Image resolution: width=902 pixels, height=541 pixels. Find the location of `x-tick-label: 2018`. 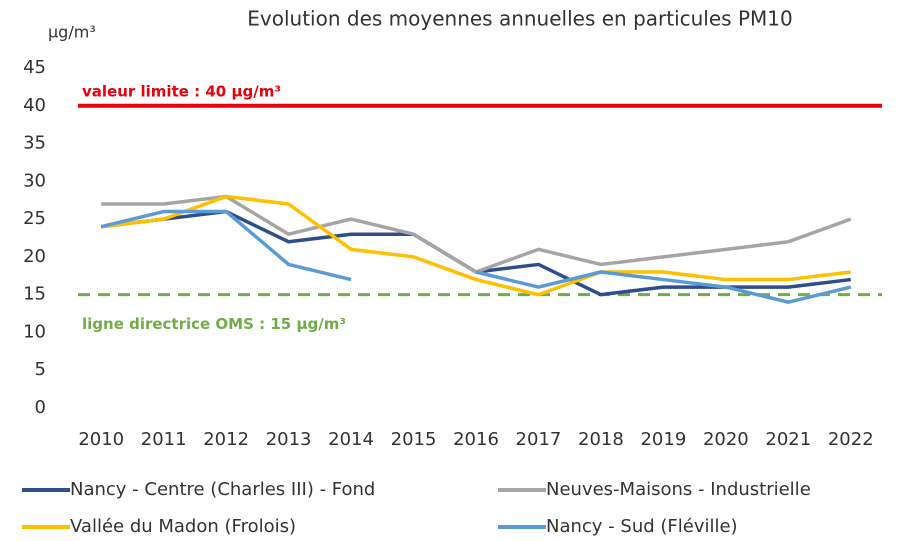

x-tick-label: 2018 is located at coordinates (601, 439).